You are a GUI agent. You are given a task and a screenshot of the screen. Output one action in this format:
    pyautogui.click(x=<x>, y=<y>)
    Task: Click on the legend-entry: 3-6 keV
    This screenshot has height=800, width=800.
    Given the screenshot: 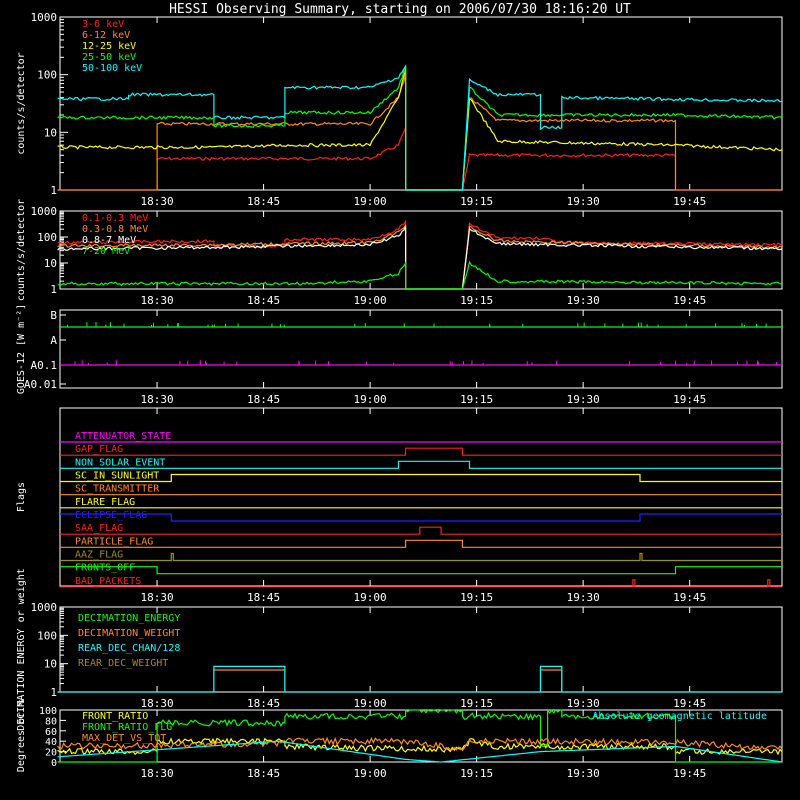 What is the action you would take?
    pyautogui.click(x=103, y=24)
    